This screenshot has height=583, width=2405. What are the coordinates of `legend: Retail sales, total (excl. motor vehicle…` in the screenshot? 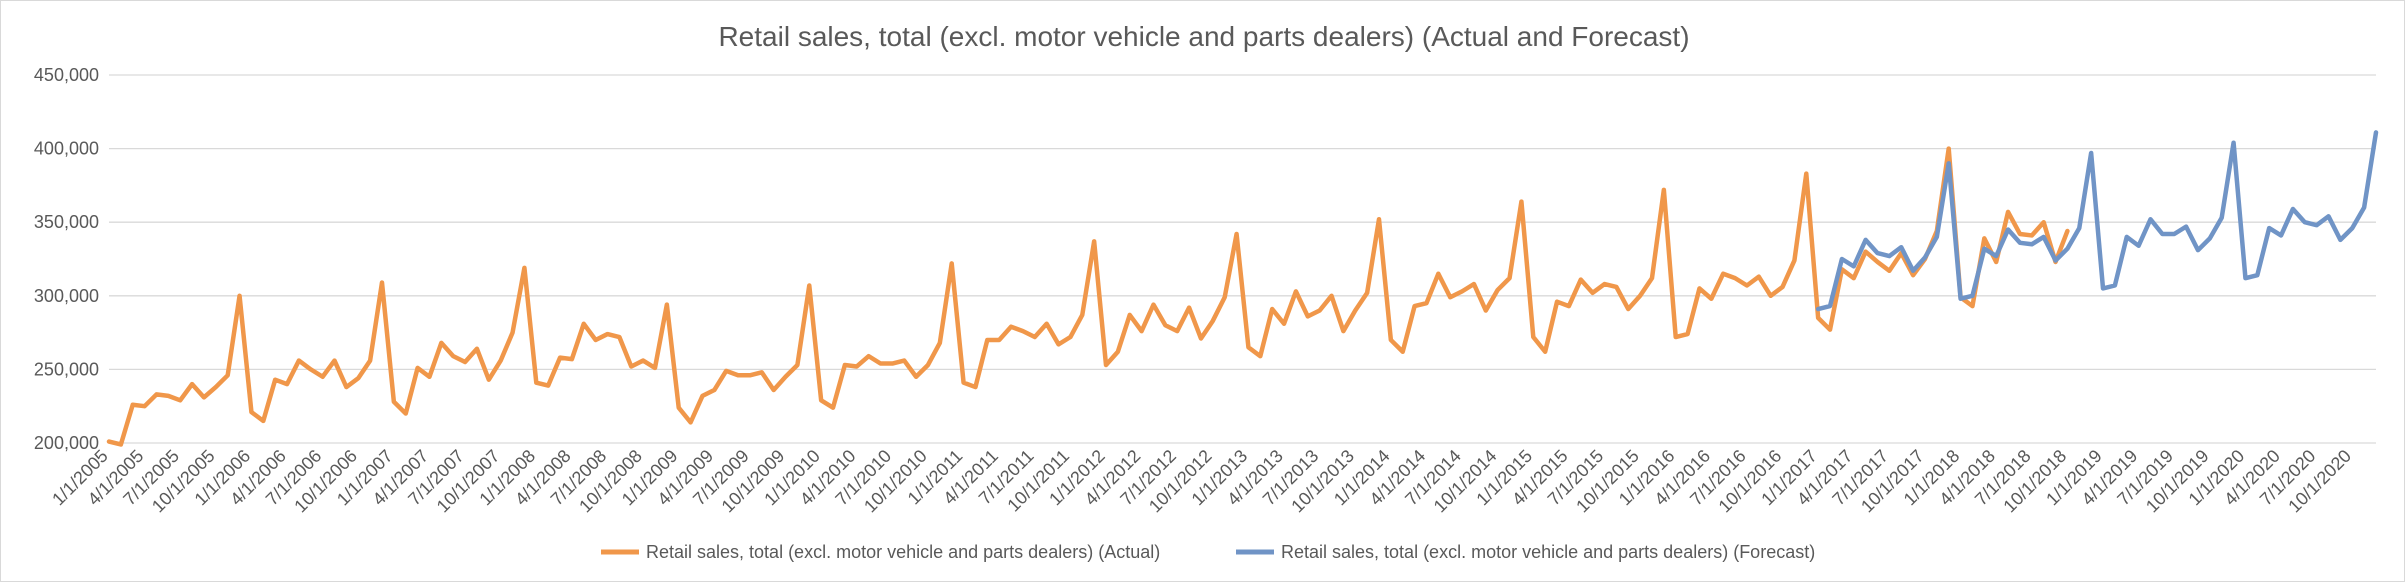 It's located at (1208, 552).